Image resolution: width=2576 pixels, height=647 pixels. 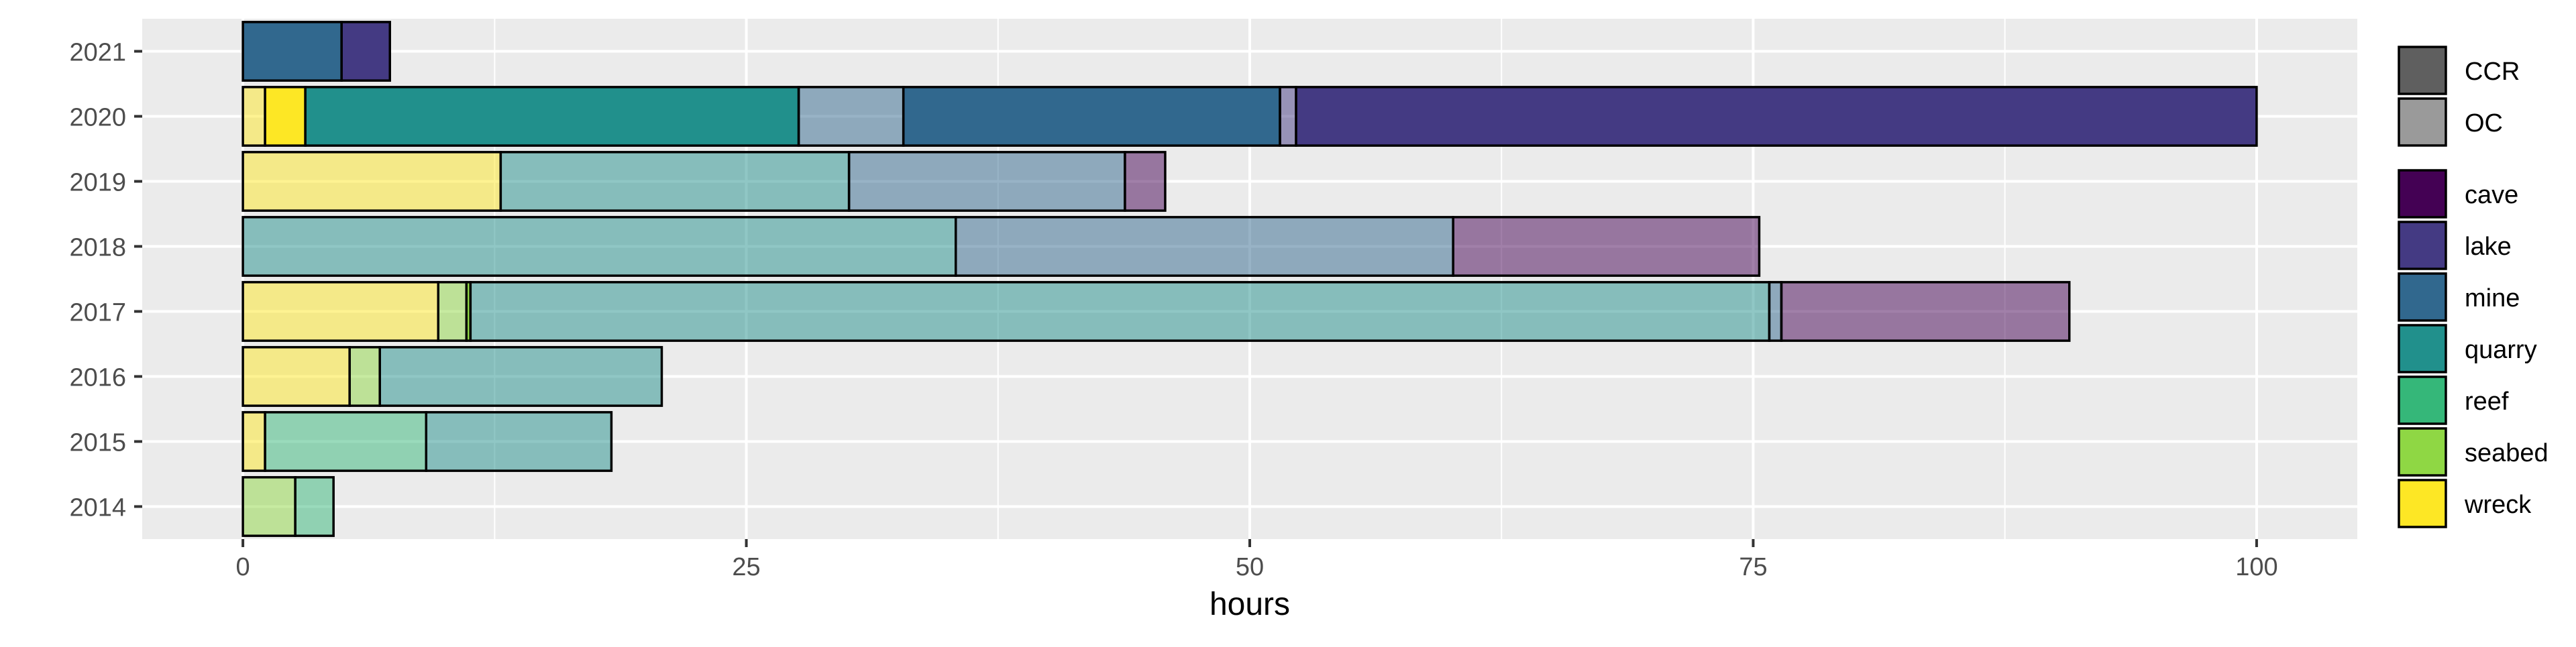 I want to click on y-tick-label: 2021, so click(x=97, y=53).